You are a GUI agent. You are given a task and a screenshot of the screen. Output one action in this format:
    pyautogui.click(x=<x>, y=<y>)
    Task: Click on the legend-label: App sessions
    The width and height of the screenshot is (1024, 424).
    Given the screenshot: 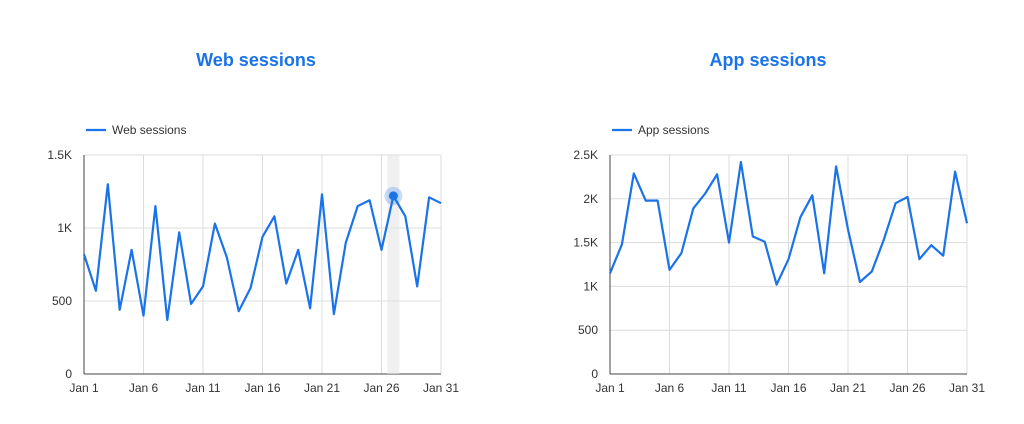 What is the action you would take?
    pyautogui.click(x=673, y=130)
    